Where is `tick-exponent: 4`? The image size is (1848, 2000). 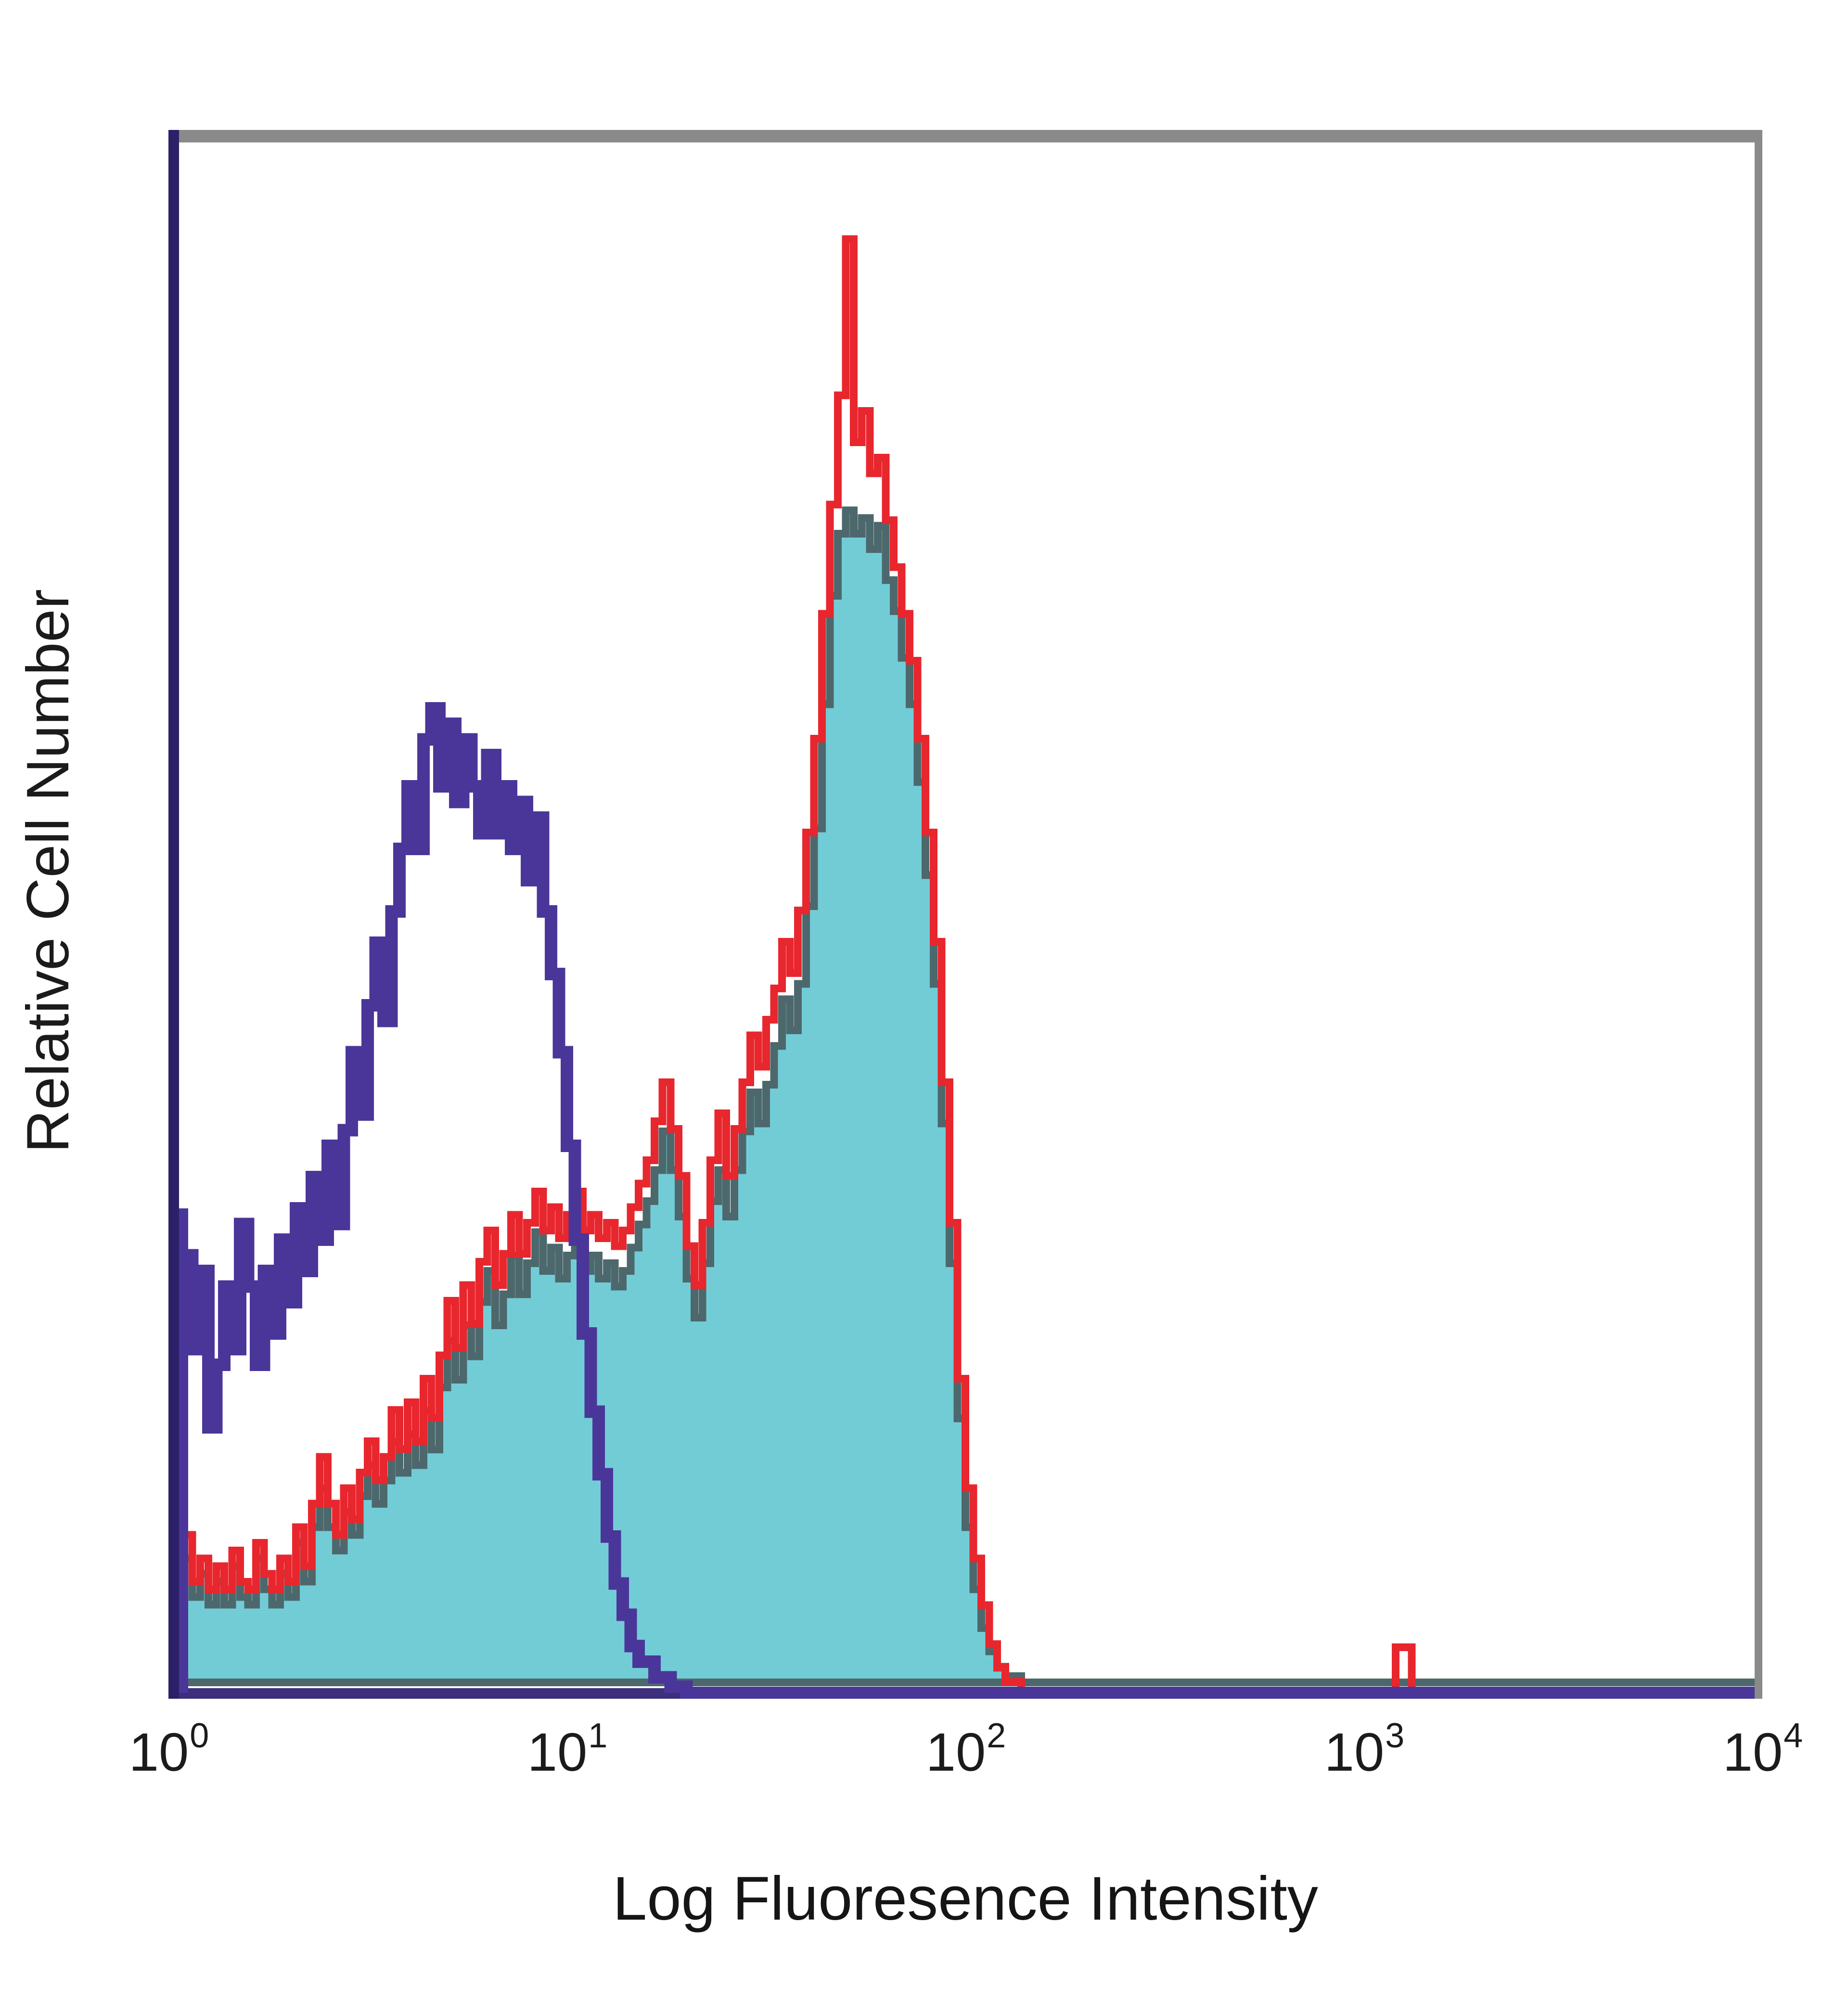
tick-exponent: 4 is located at coordinates (1793, 1736).